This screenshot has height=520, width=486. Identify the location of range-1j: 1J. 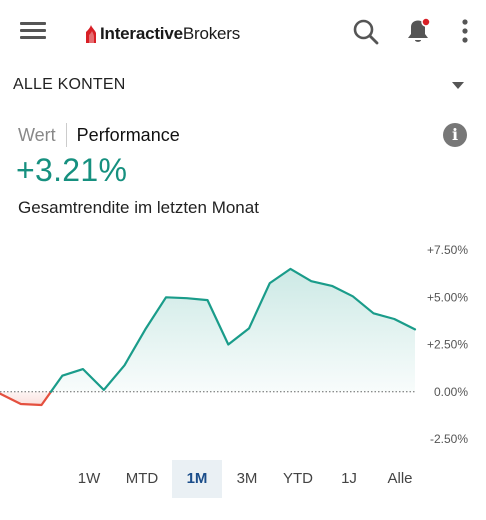
(349, 478).